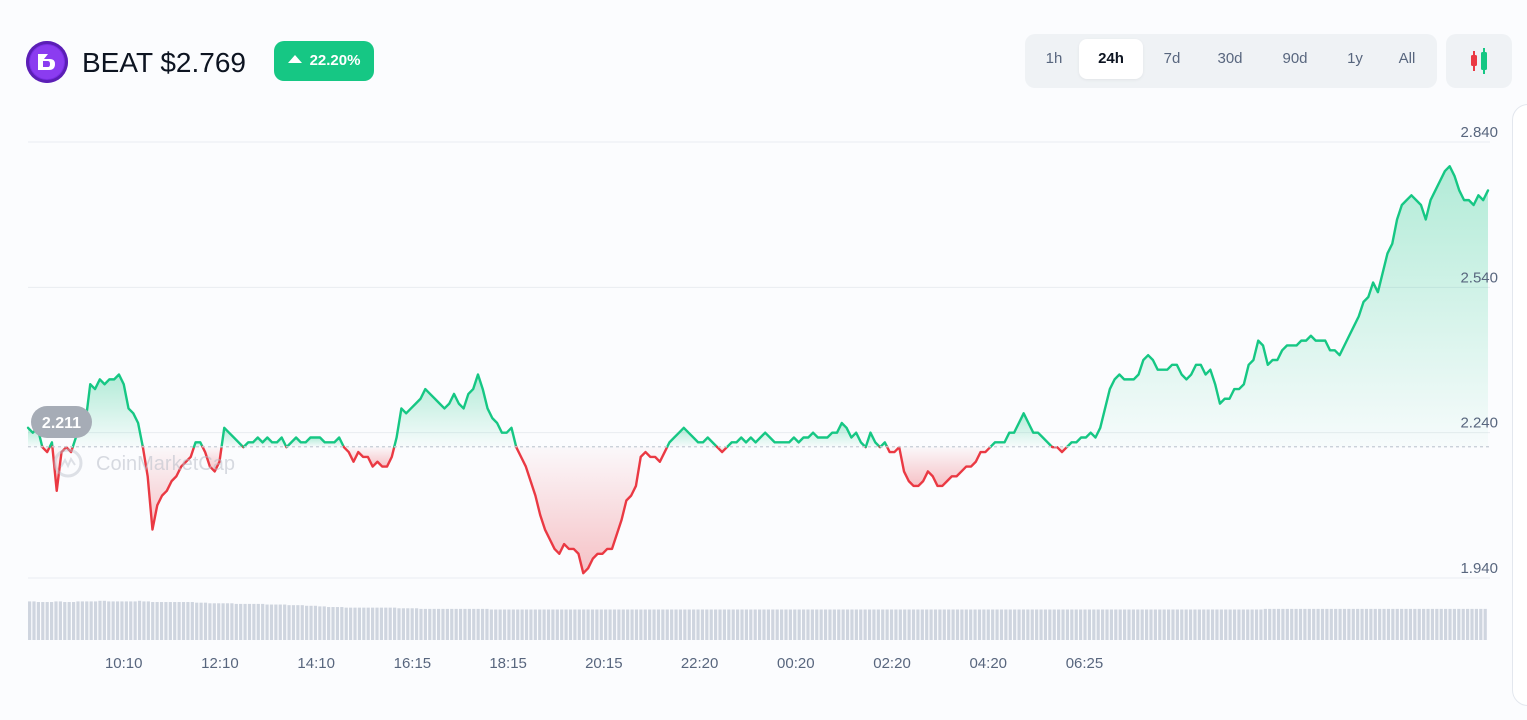 The width and height of the screenshot is (1527, 720). I want to click on candlestick-toggle-button, so click(1479, 61).